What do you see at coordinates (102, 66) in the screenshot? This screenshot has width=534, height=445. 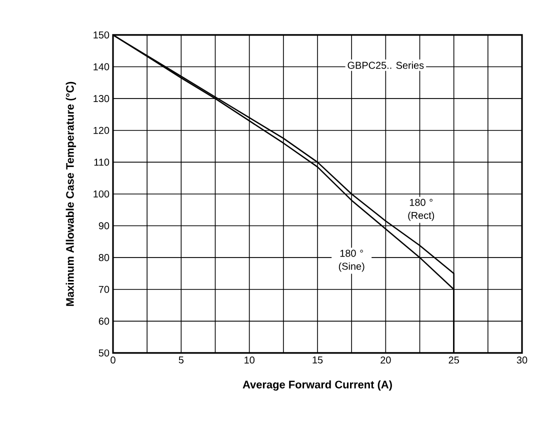 I see `y-tick-label: 140` at bounding box center [102, 66].